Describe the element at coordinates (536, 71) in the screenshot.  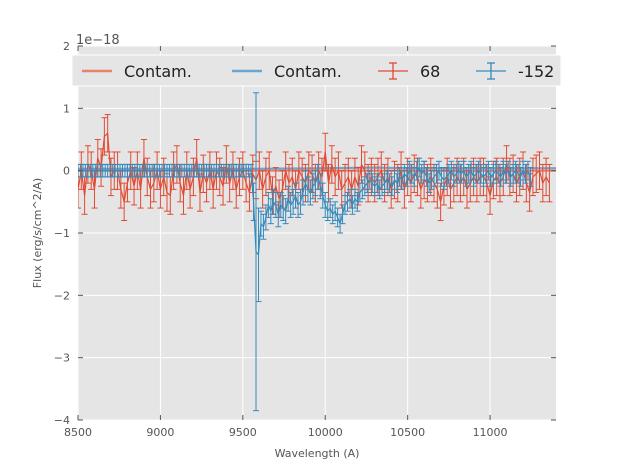
I see `legend-label: -152` at that location.